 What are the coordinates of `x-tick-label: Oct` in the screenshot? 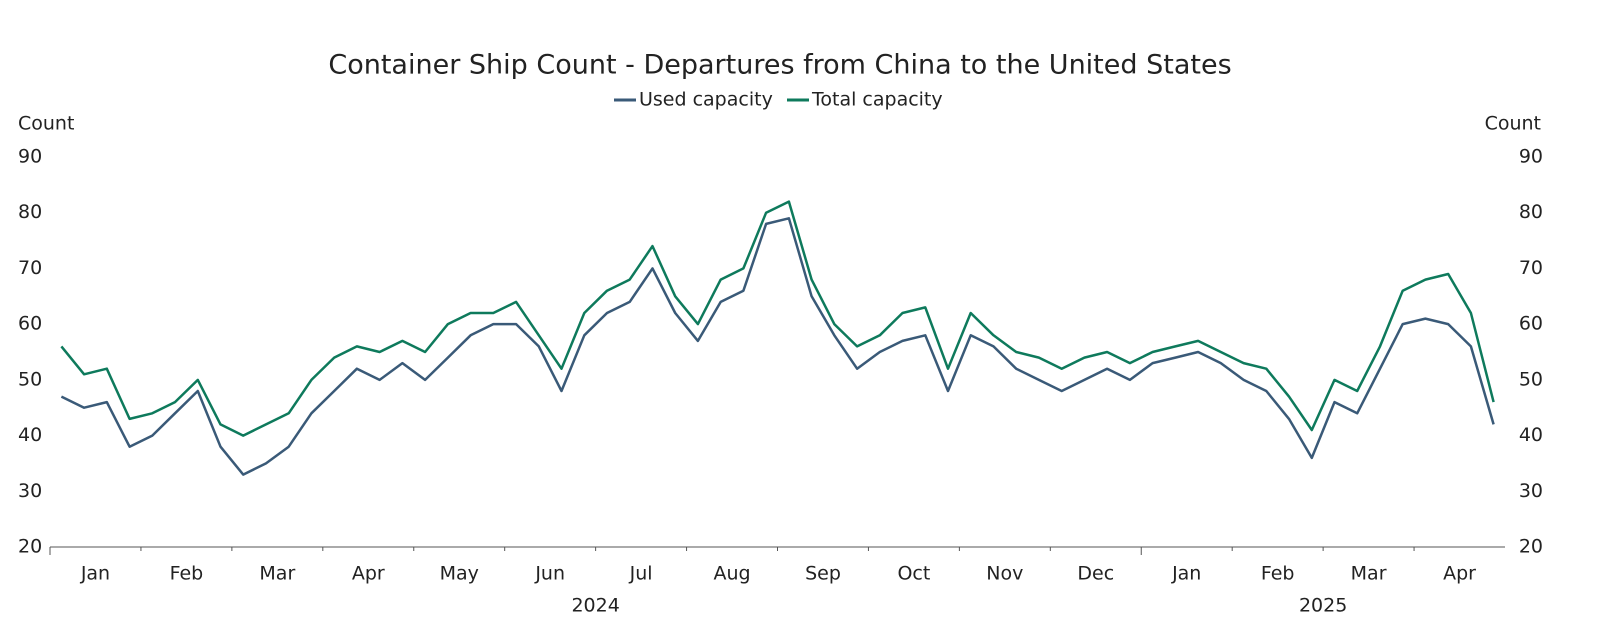 It's located at (913, 574).